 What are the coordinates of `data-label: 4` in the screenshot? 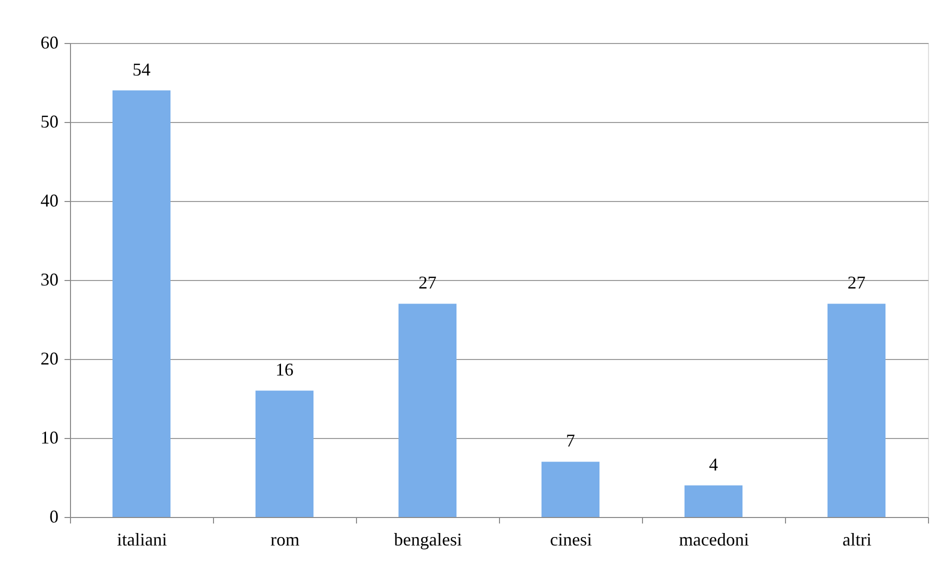 It's located at (713, 464).